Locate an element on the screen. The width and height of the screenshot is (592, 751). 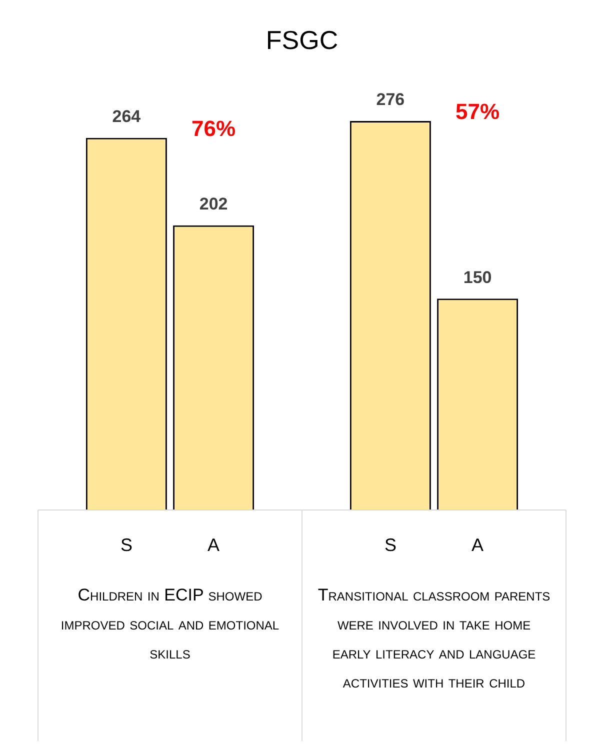
series-label: S is located at coordinates (126, 544).